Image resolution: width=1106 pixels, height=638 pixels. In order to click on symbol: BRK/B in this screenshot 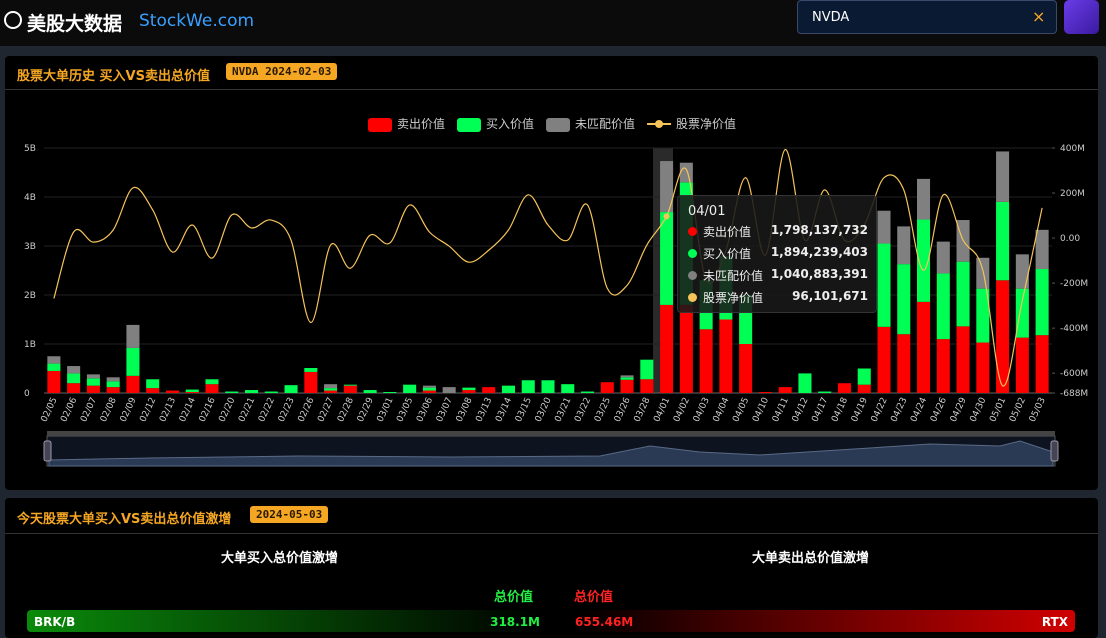, I will do `click(55, 622)`.